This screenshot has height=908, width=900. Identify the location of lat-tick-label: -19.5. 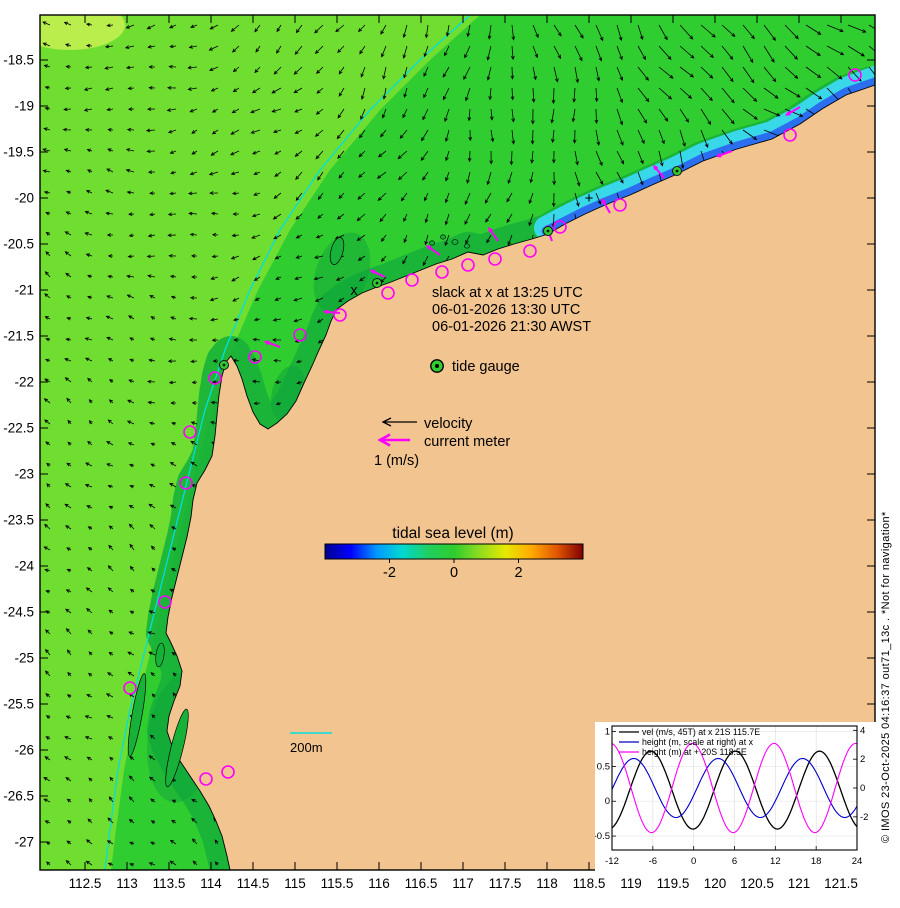
(18, 152).